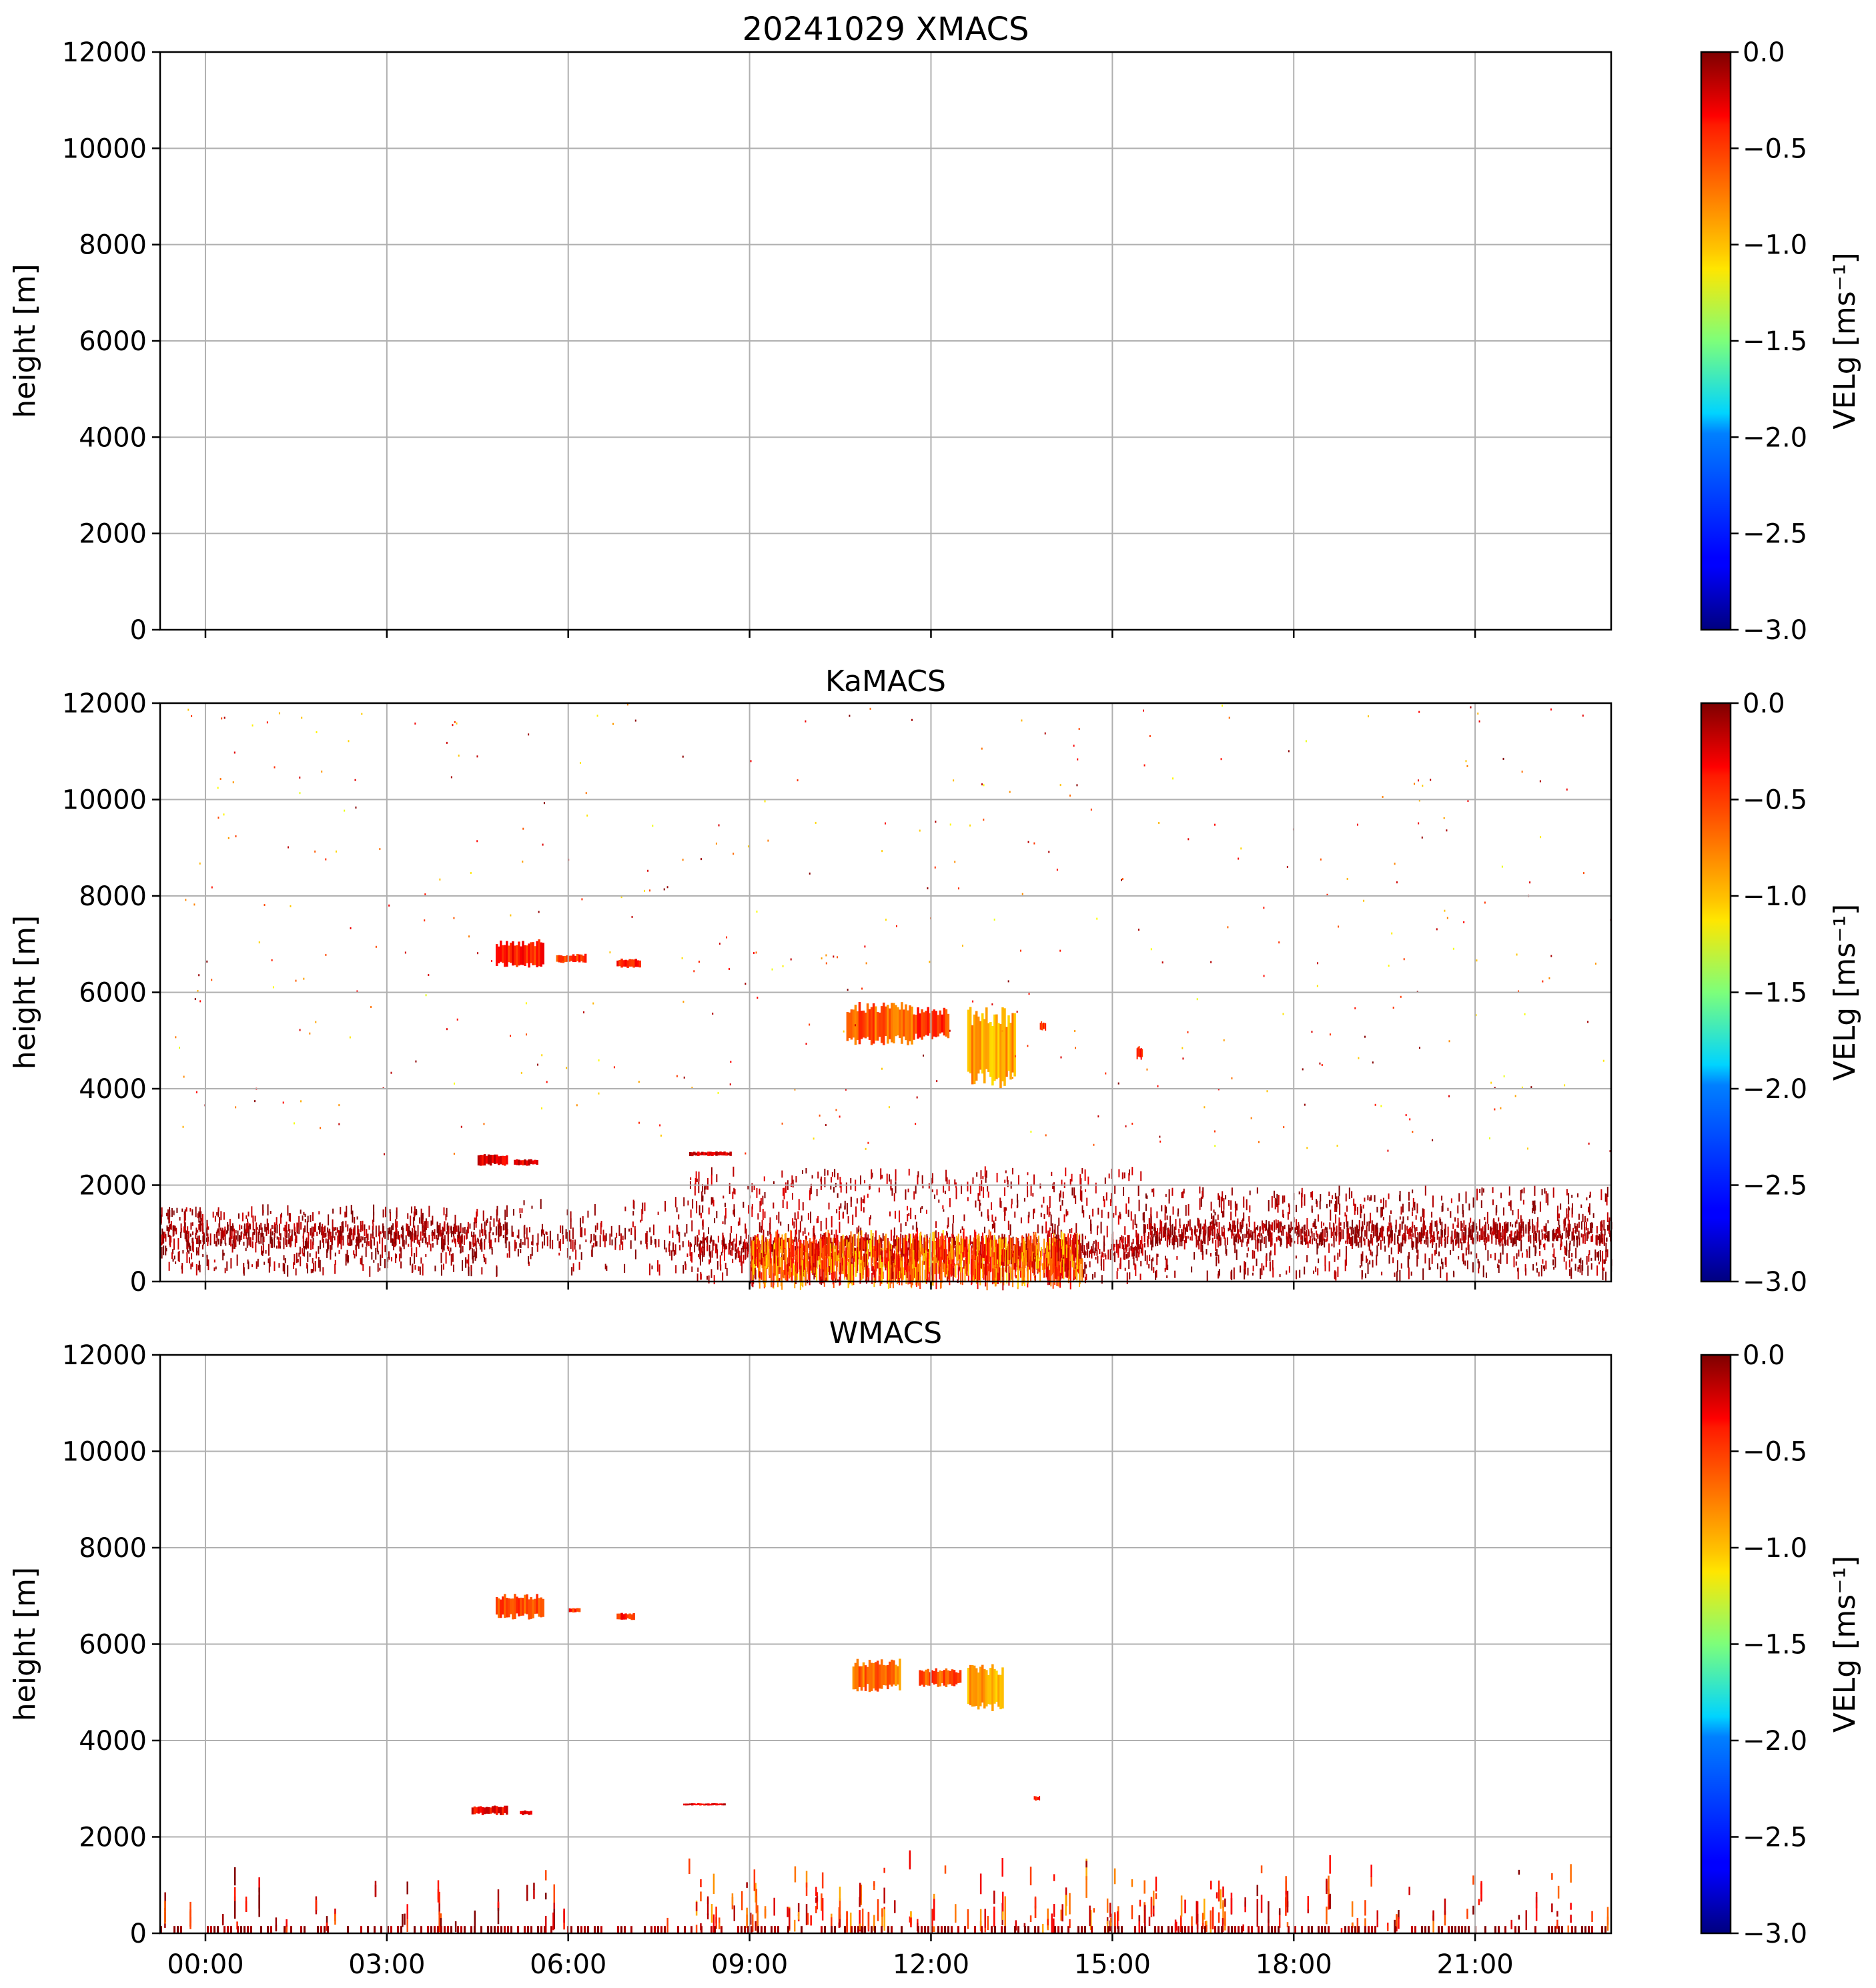 The width and height of the screenshot is (1876, 1988). Describe the element at coordinates (486, 1159) in the screenshot. I see `kamacs-echo-blob-3-col` at that location.